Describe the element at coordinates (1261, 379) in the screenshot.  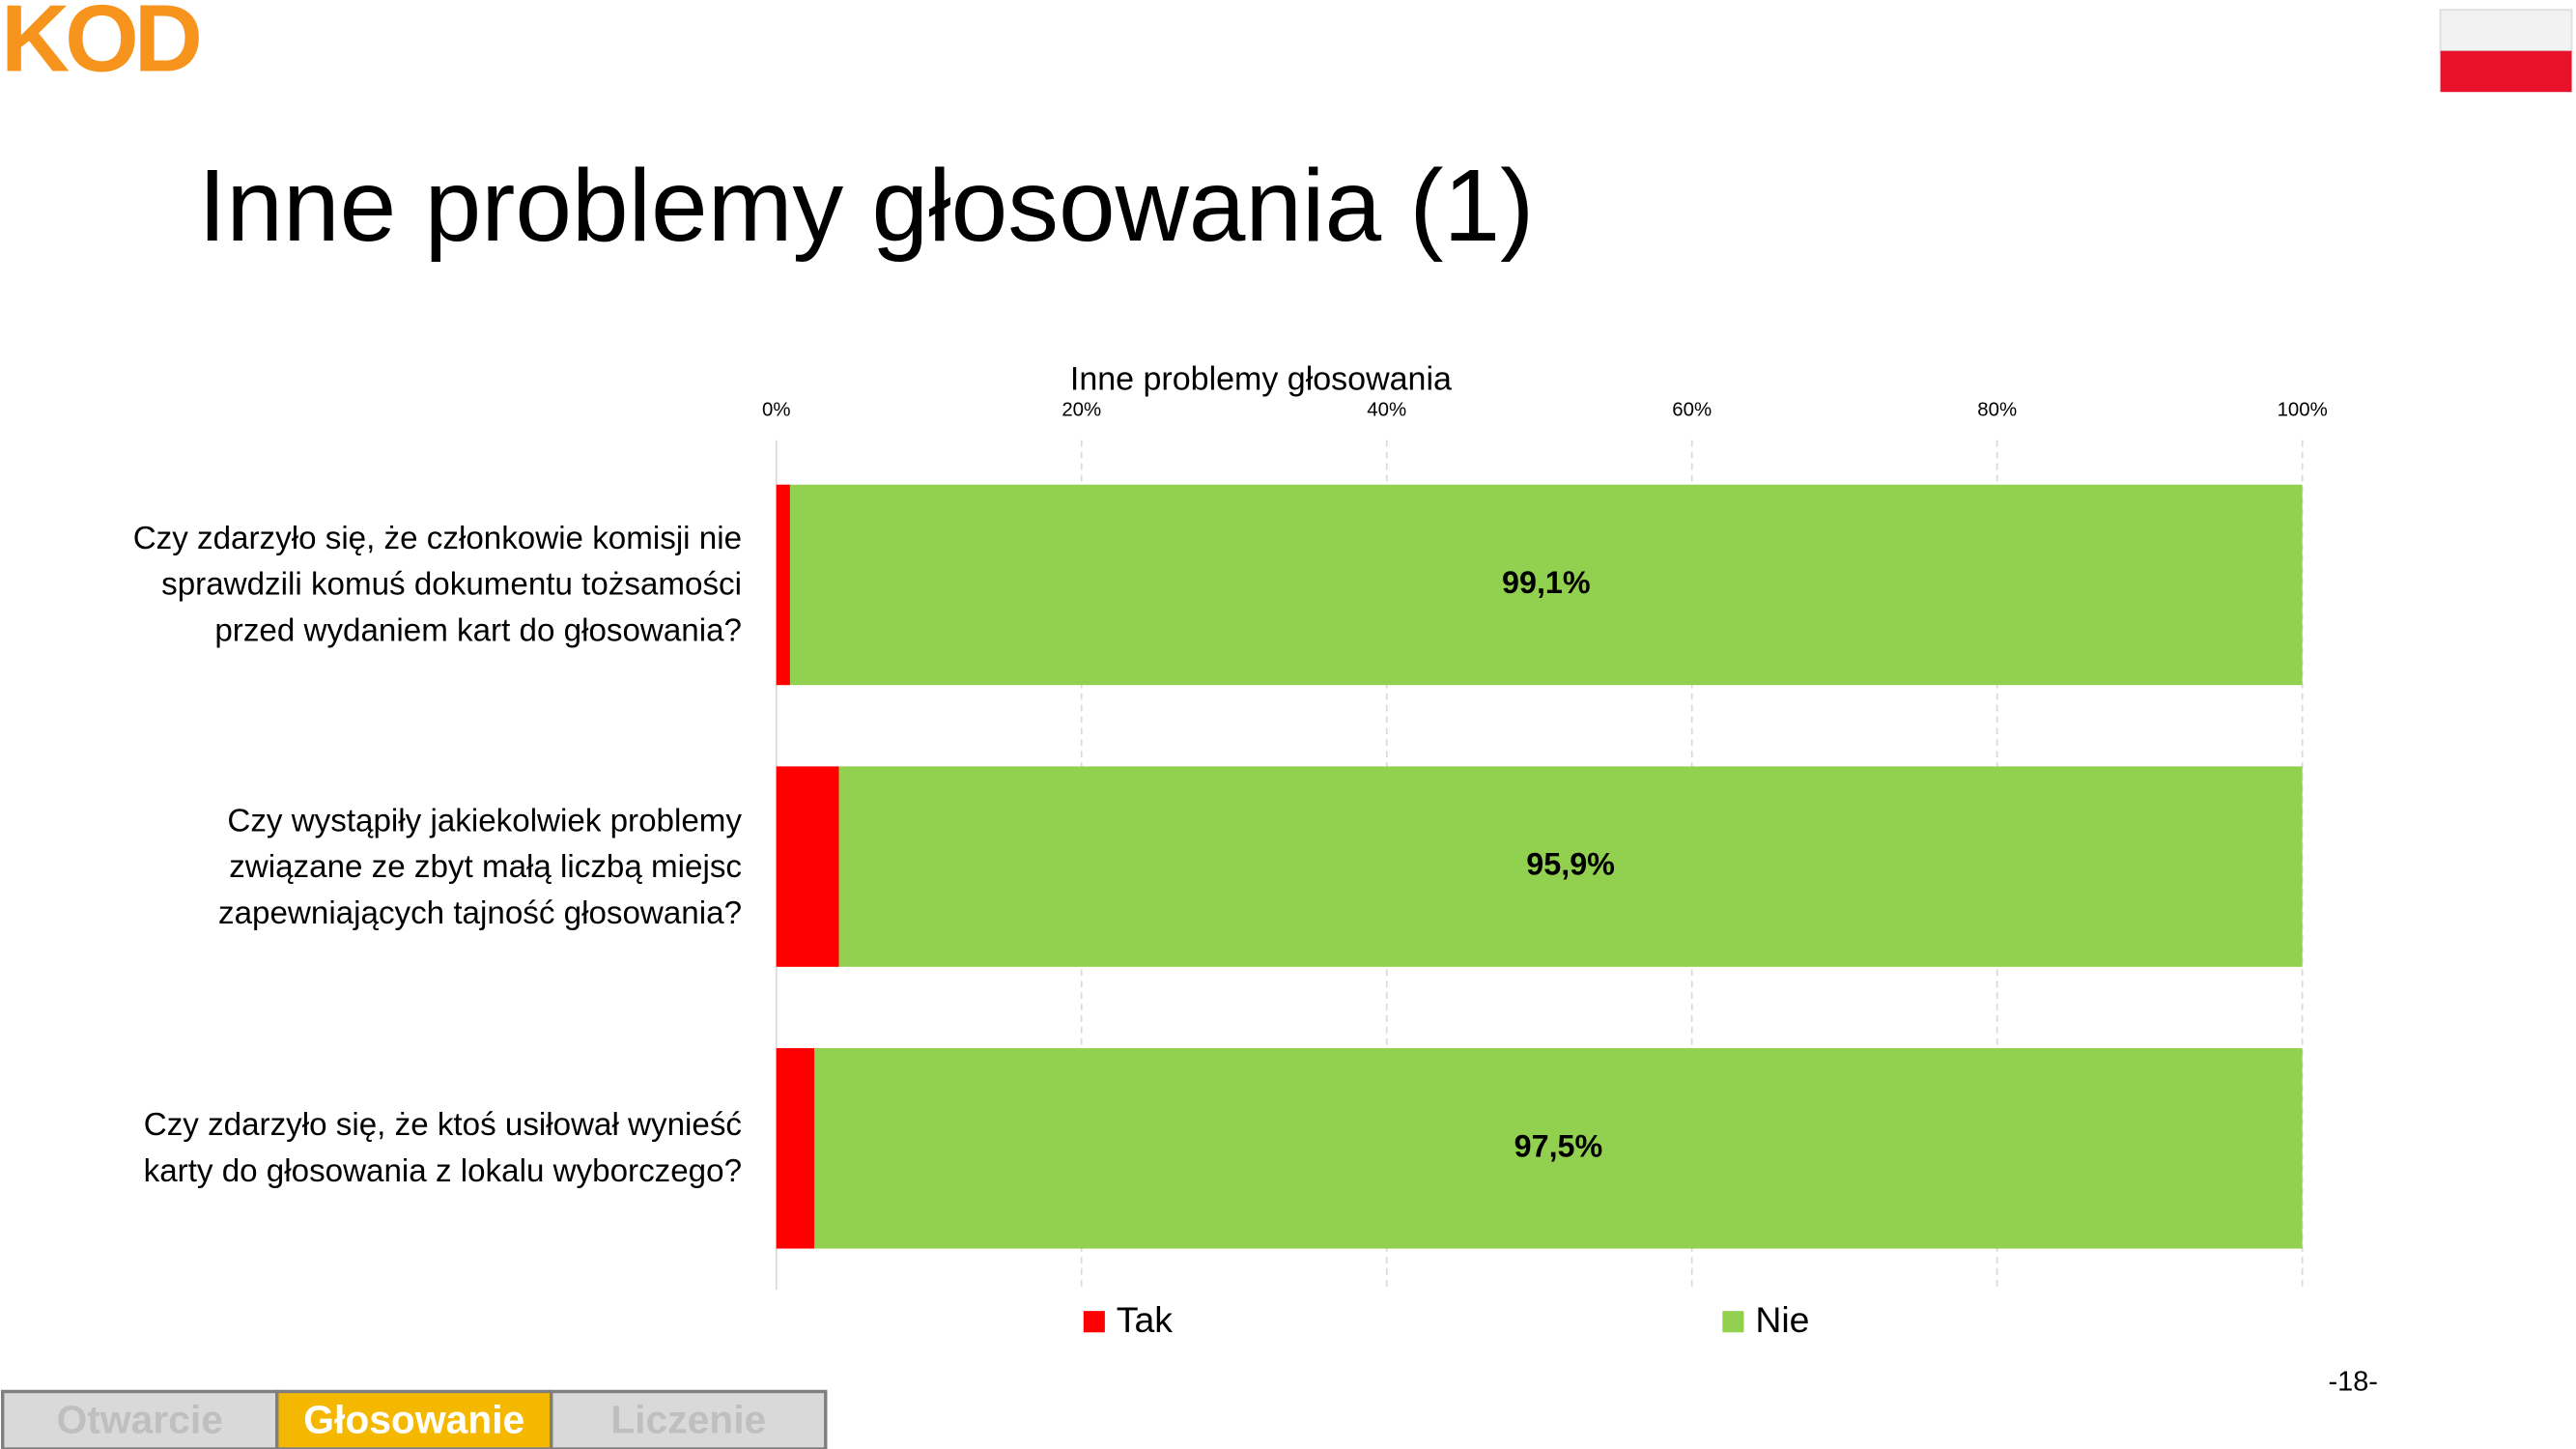
I see `chart-title: Inne problemy głosowania` at that location.